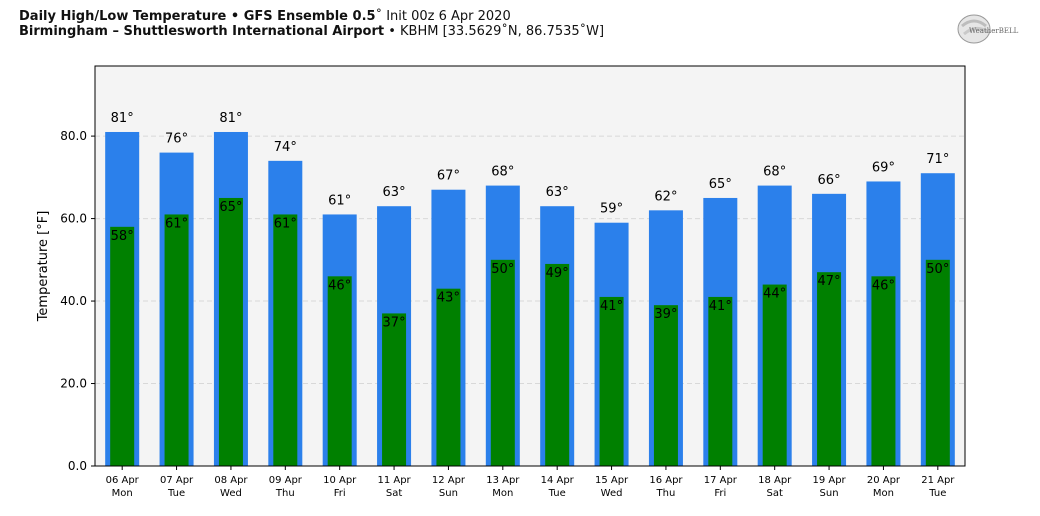  Describe the element at coordinates (394, 487) in the screenshot. I see `x-tick-label: 11 Apr Sat` at that location.